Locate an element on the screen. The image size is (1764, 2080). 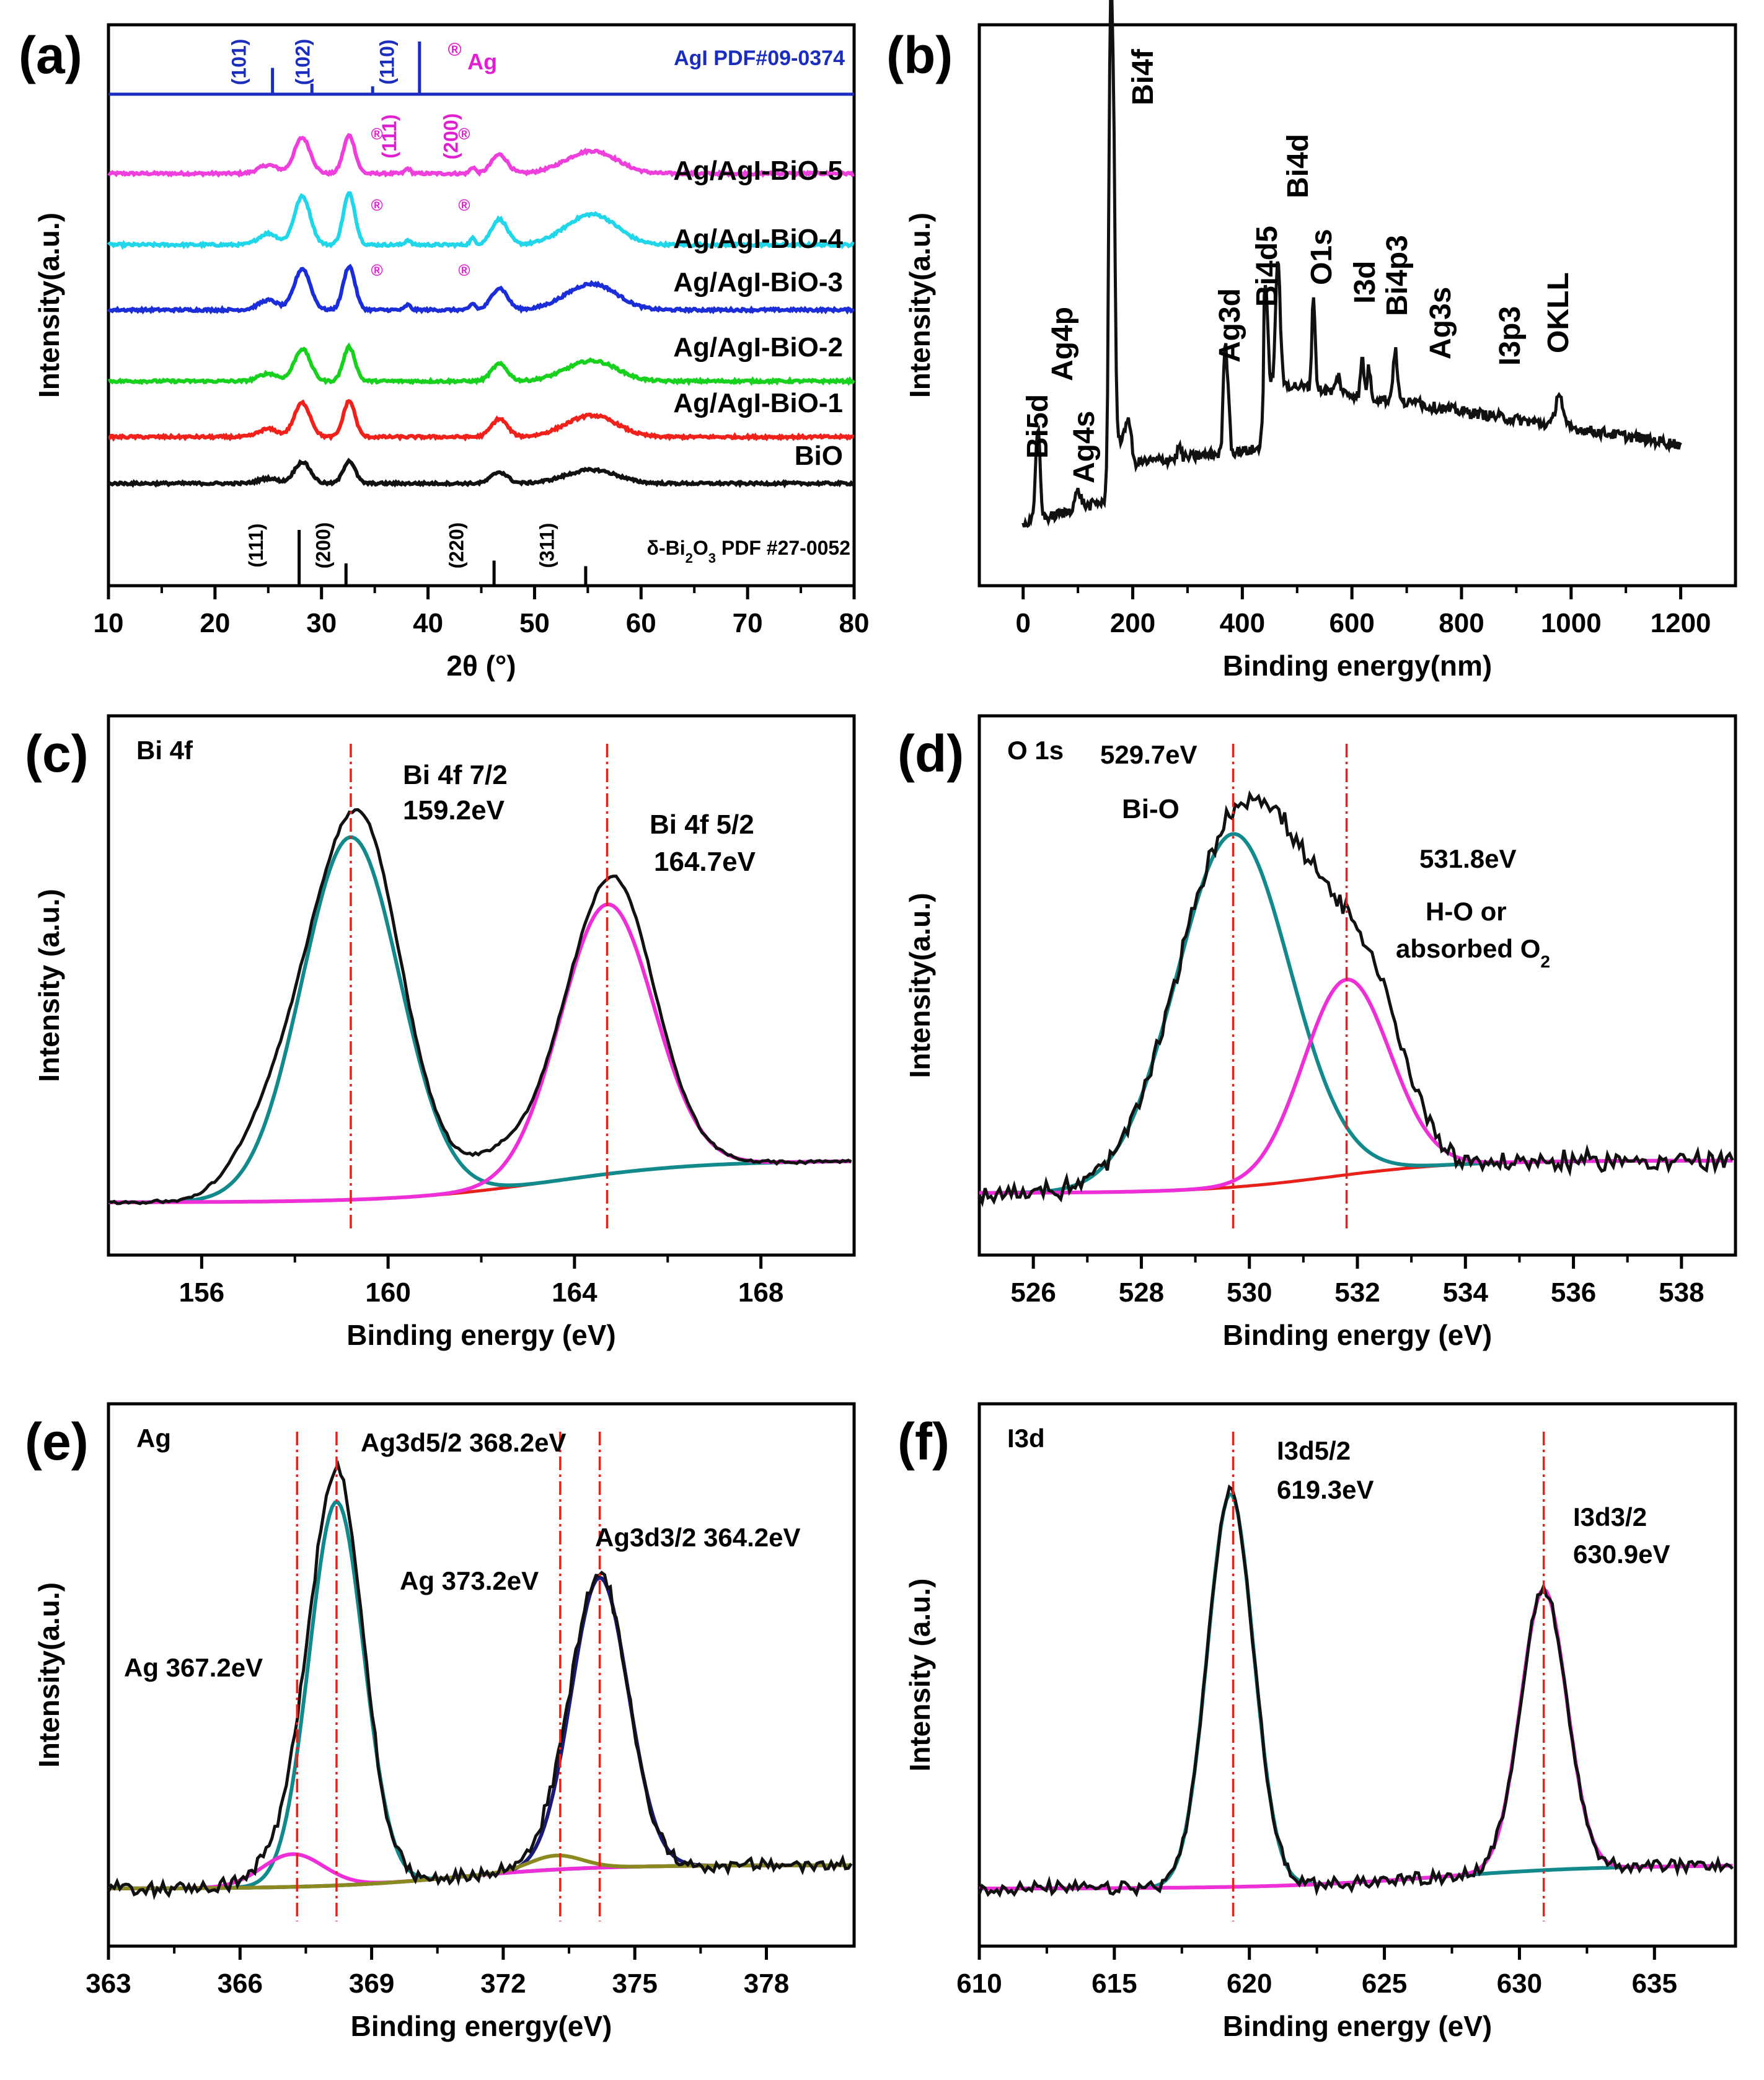
bi2o3-reference-label-part: δ-Bi is located at coordinates (666, 548).